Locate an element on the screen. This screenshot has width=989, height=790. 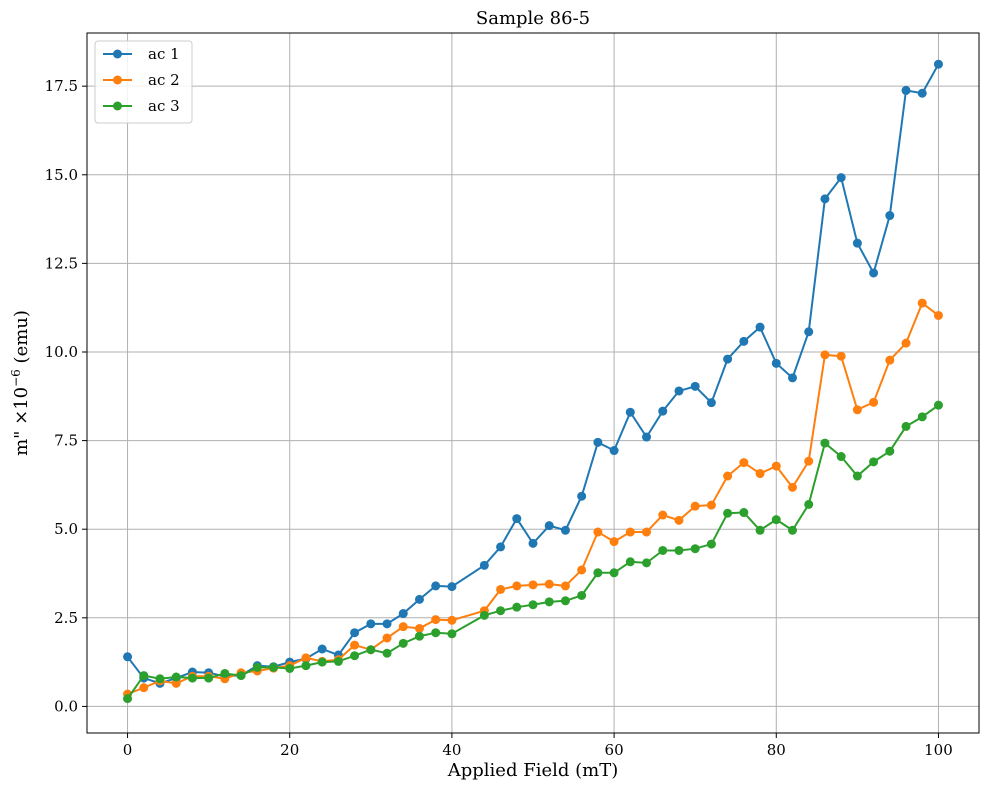
y-axis-label: m" ×10−6 (emu) is located at coordinates (20, 383).